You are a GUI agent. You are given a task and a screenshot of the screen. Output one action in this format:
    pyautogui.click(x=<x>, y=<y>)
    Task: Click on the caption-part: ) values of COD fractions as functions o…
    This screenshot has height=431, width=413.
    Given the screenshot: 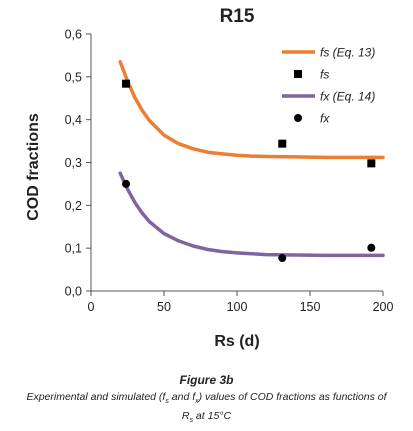 What is the action you would take?
    pyautogui.click(x=284, y=407)
    